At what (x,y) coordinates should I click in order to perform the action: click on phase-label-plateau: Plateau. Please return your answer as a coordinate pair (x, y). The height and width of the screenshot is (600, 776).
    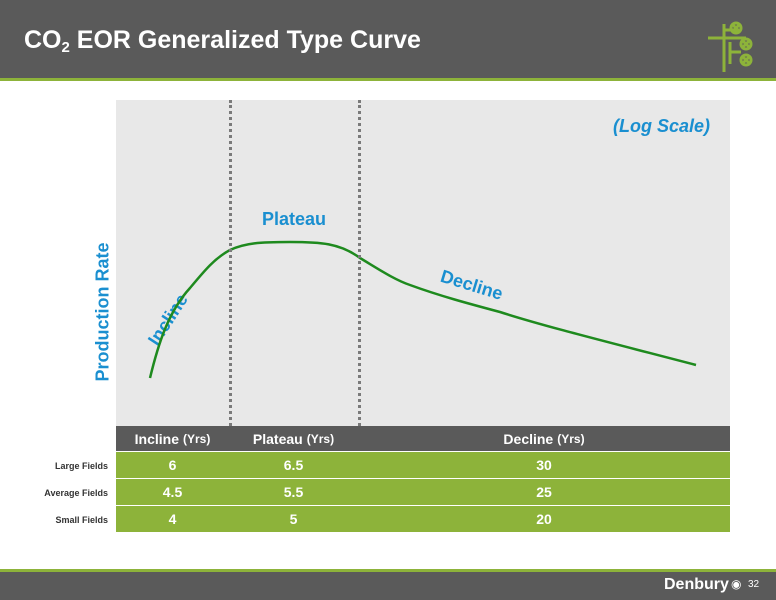
    Looking at the image, I should click on (294, 219).